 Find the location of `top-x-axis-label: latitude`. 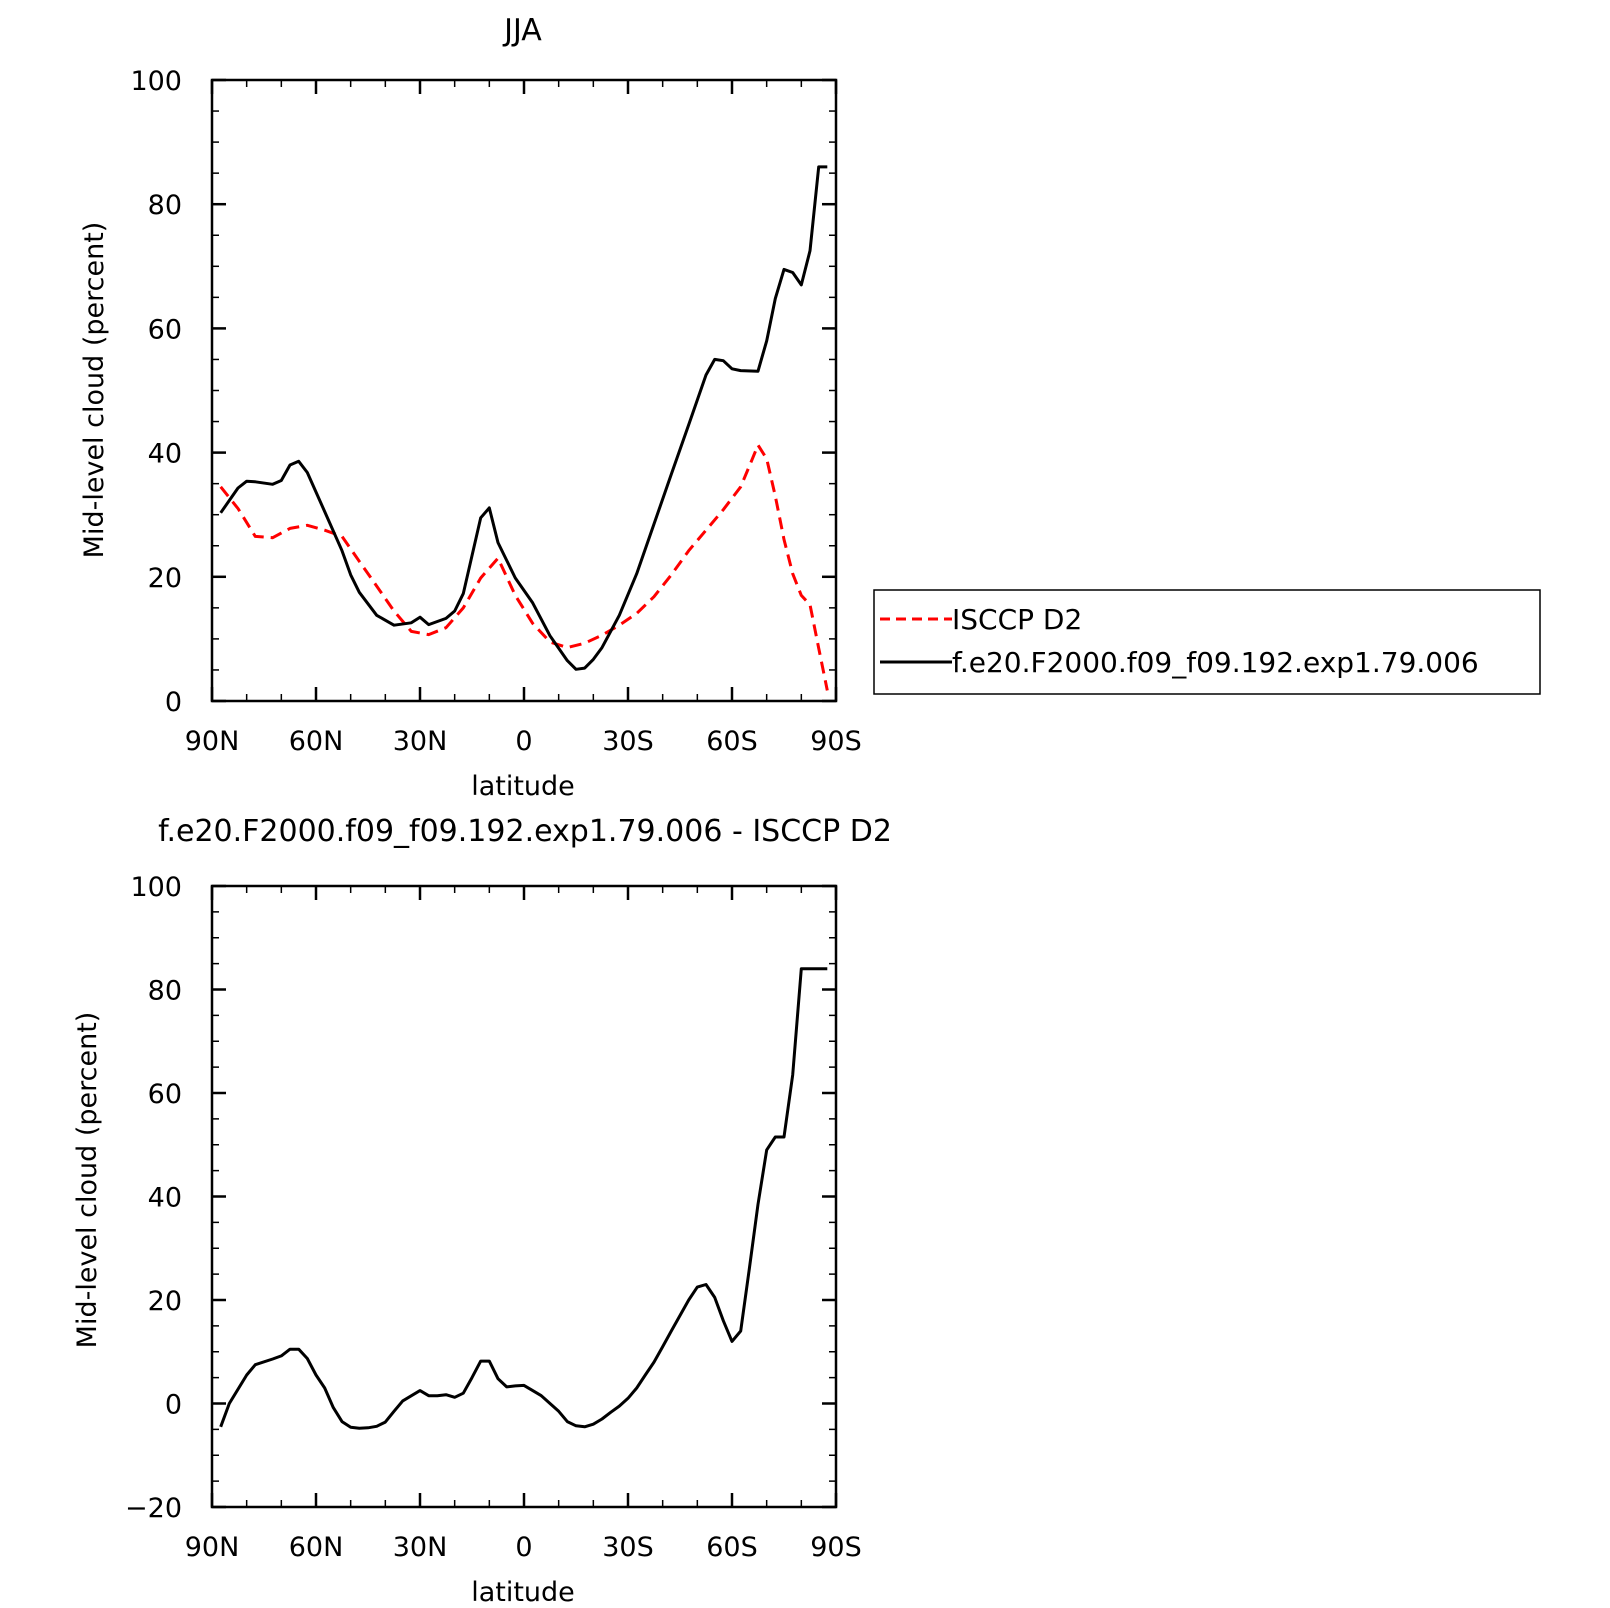

top-x-axis-label: latitude is located at coordinates (523, 786).